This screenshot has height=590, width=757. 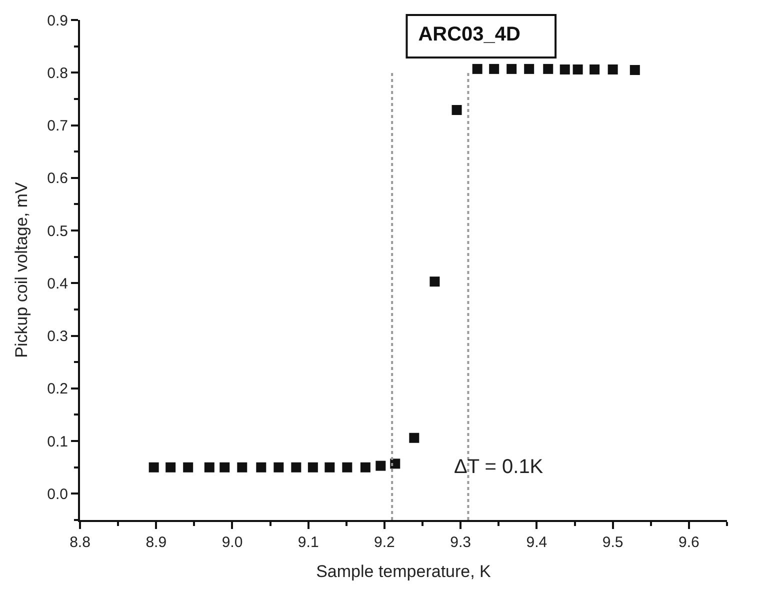 What do you see at coordinates (461, 542) in the screenshot?
I see `x-tick-label: 9.3` at bounding box center [461, 542].